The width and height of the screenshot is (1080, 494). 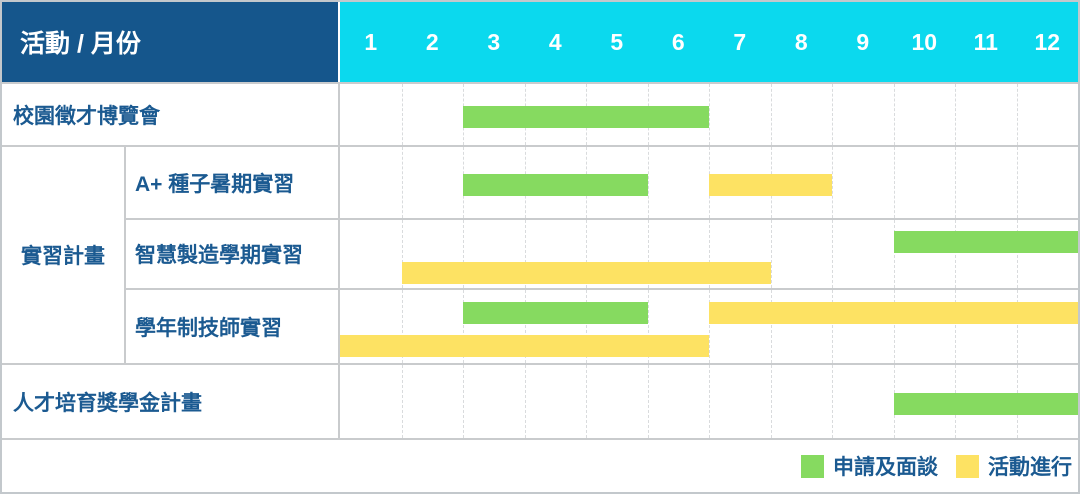 I want to click on legend-item: 活動進行, so click(x=1014, y=466).